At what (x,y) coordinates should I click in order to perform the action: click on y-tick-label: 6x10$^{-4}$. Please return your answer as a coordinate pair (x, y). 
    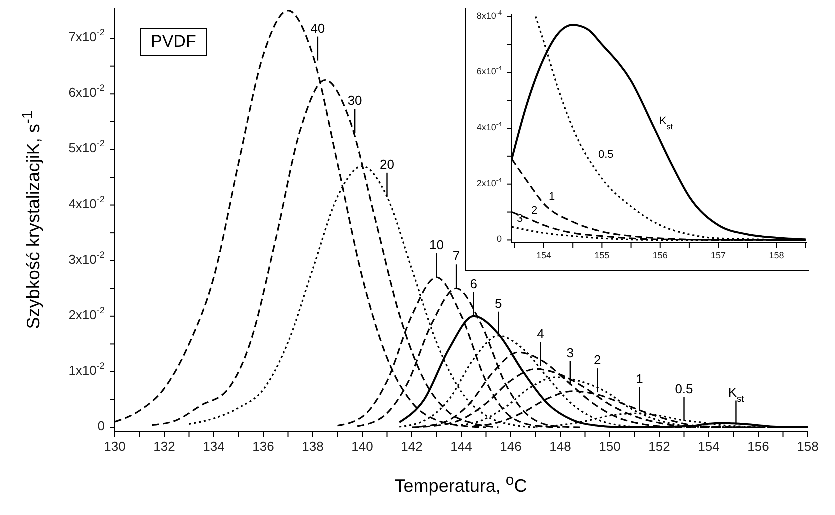
    Looking at the image, I should click on (489, 72).